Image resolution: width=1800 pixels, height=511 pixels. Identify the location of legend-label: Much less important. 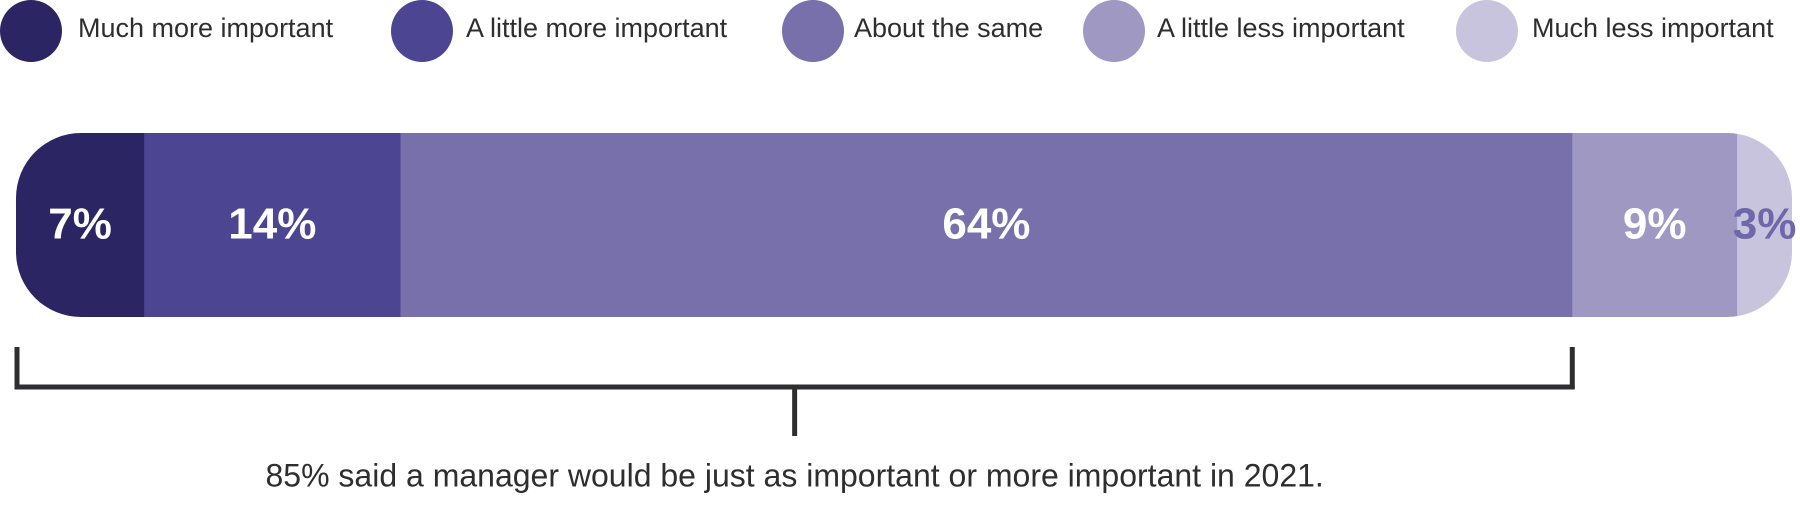
(1653, 28).